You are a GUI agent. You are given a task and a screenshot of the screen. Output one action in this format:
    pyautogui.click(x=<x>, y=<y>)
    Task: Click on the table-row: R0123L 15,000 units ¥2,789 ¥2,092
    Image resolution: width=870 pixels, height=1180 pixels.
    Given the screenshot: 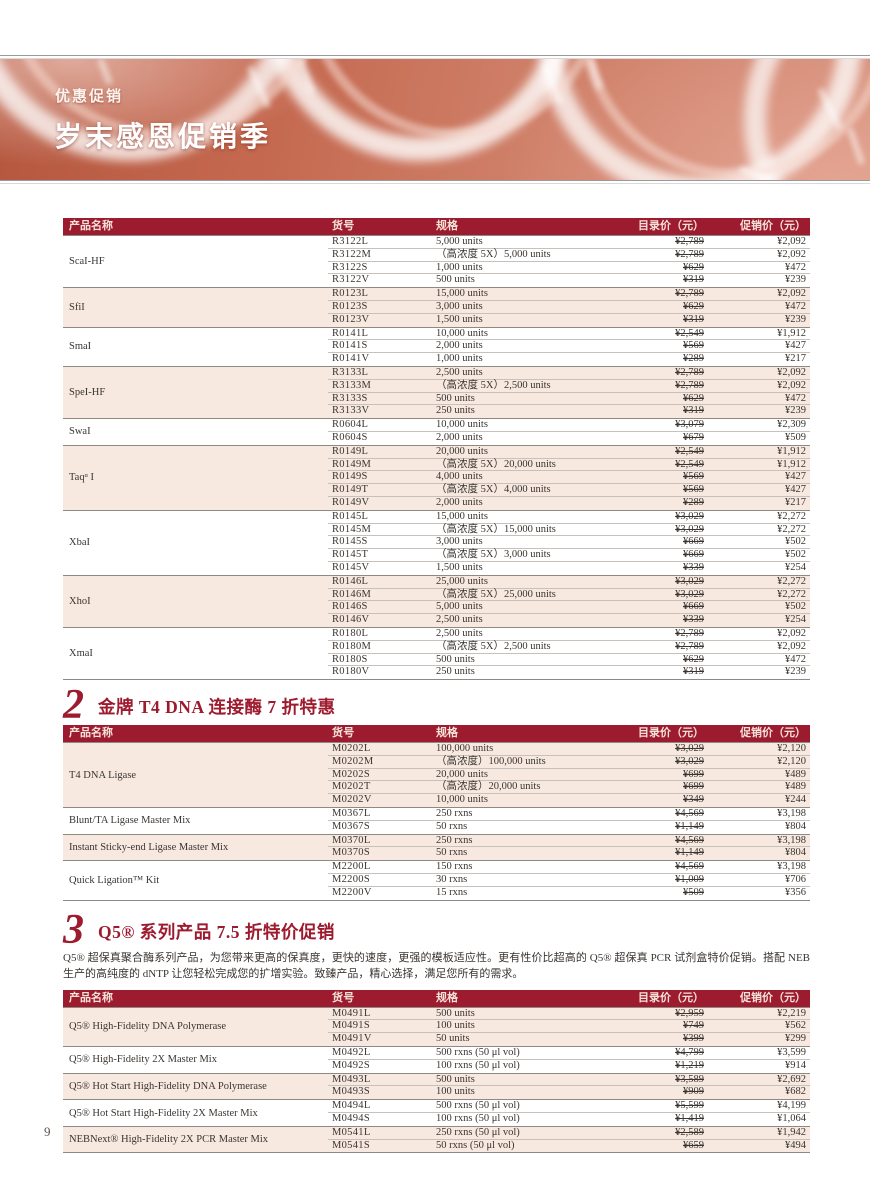 What is the action you would take?
    pyautogui.click(x=569, y=294)
    